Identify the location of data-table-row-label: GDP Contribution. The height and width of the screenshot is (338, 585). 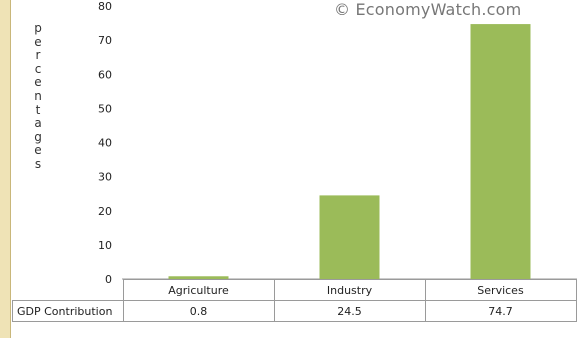
(68, 311).